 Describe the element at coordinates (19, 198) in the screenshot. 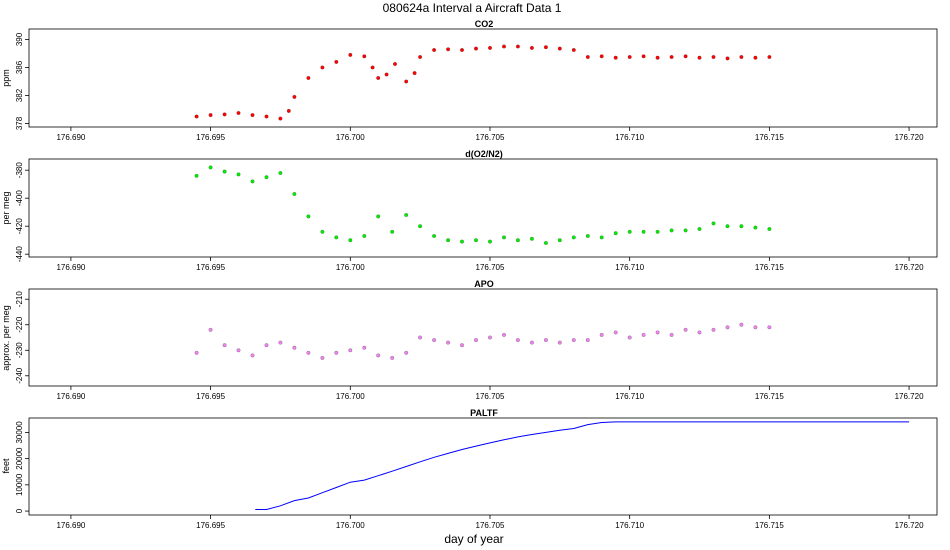

I see `o2n2-y-tick-label: -400` at that location.